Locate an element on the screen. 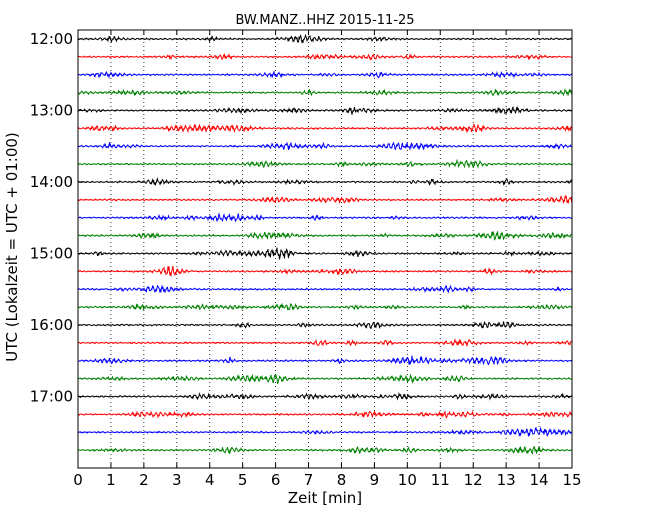  x-tick-label: 7 is located at coordinates (309, 480).